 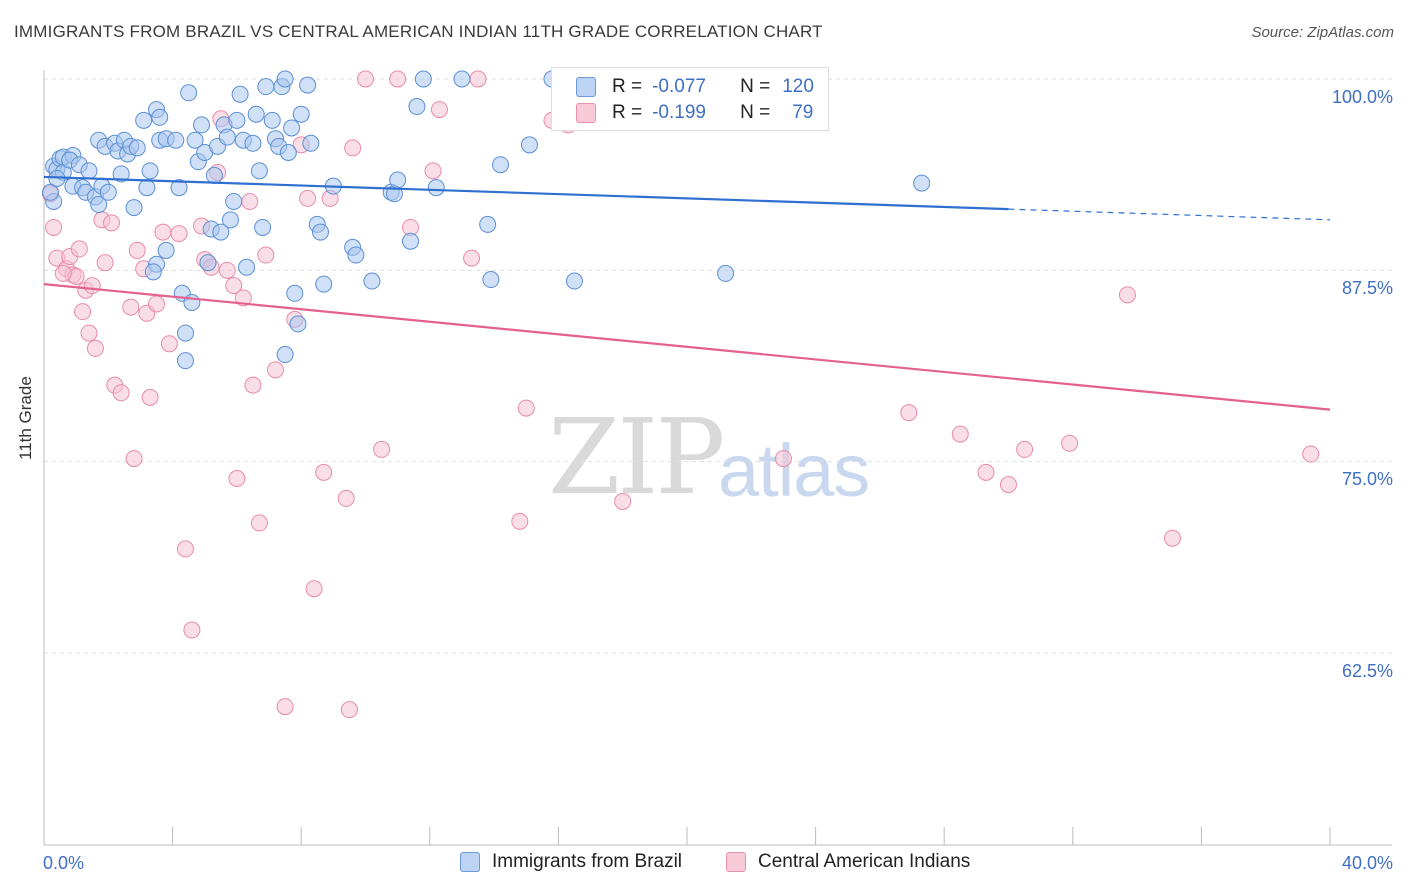 I want to click on y-axis-label: 11th Grade, so click(x=25, y=418).